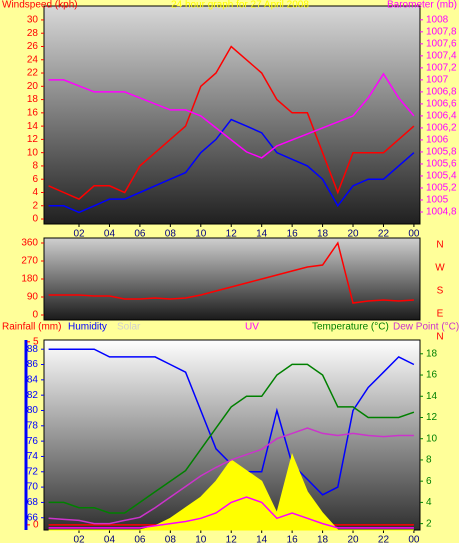  Describe the element at coordinates (426, 327) in the screenshot. I see `legend-entry: Dew Point (°C)` at that location.